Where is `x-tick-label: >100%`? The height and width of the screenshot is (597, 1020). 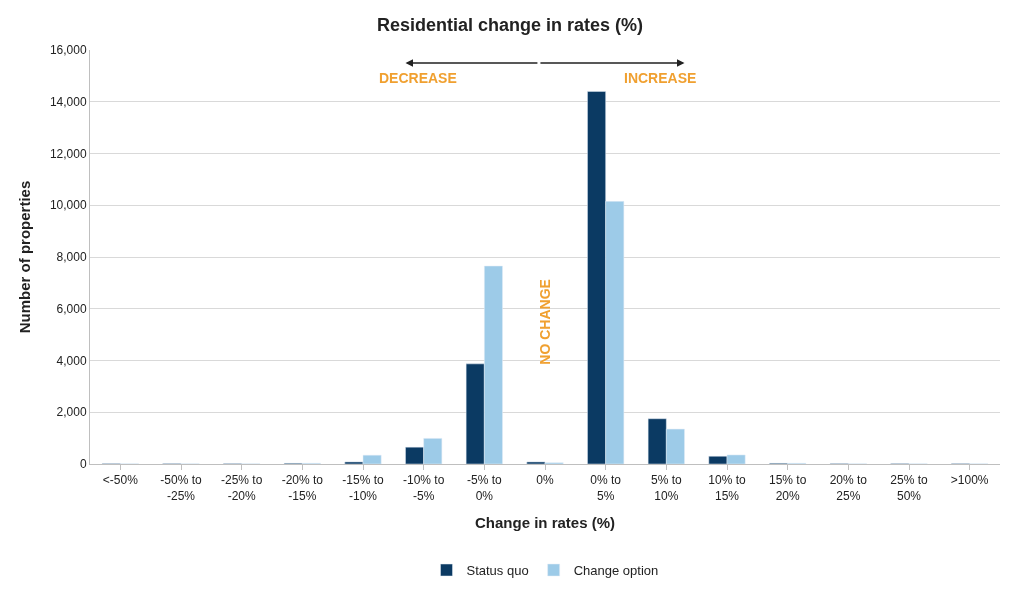
x-tick-label: >100% is located at coordinates (969, 480).